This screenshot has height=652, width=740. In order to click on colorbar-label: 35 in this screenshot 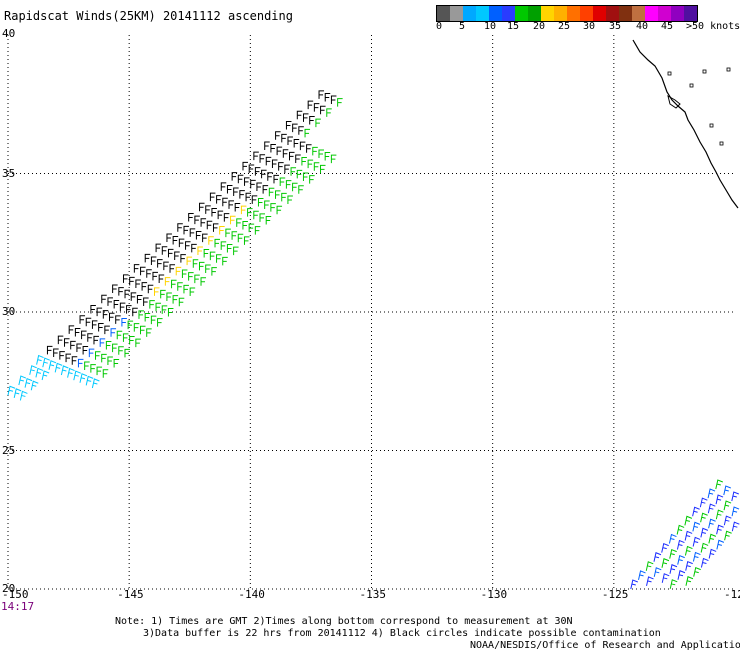, I will do `click(615, 26)`.